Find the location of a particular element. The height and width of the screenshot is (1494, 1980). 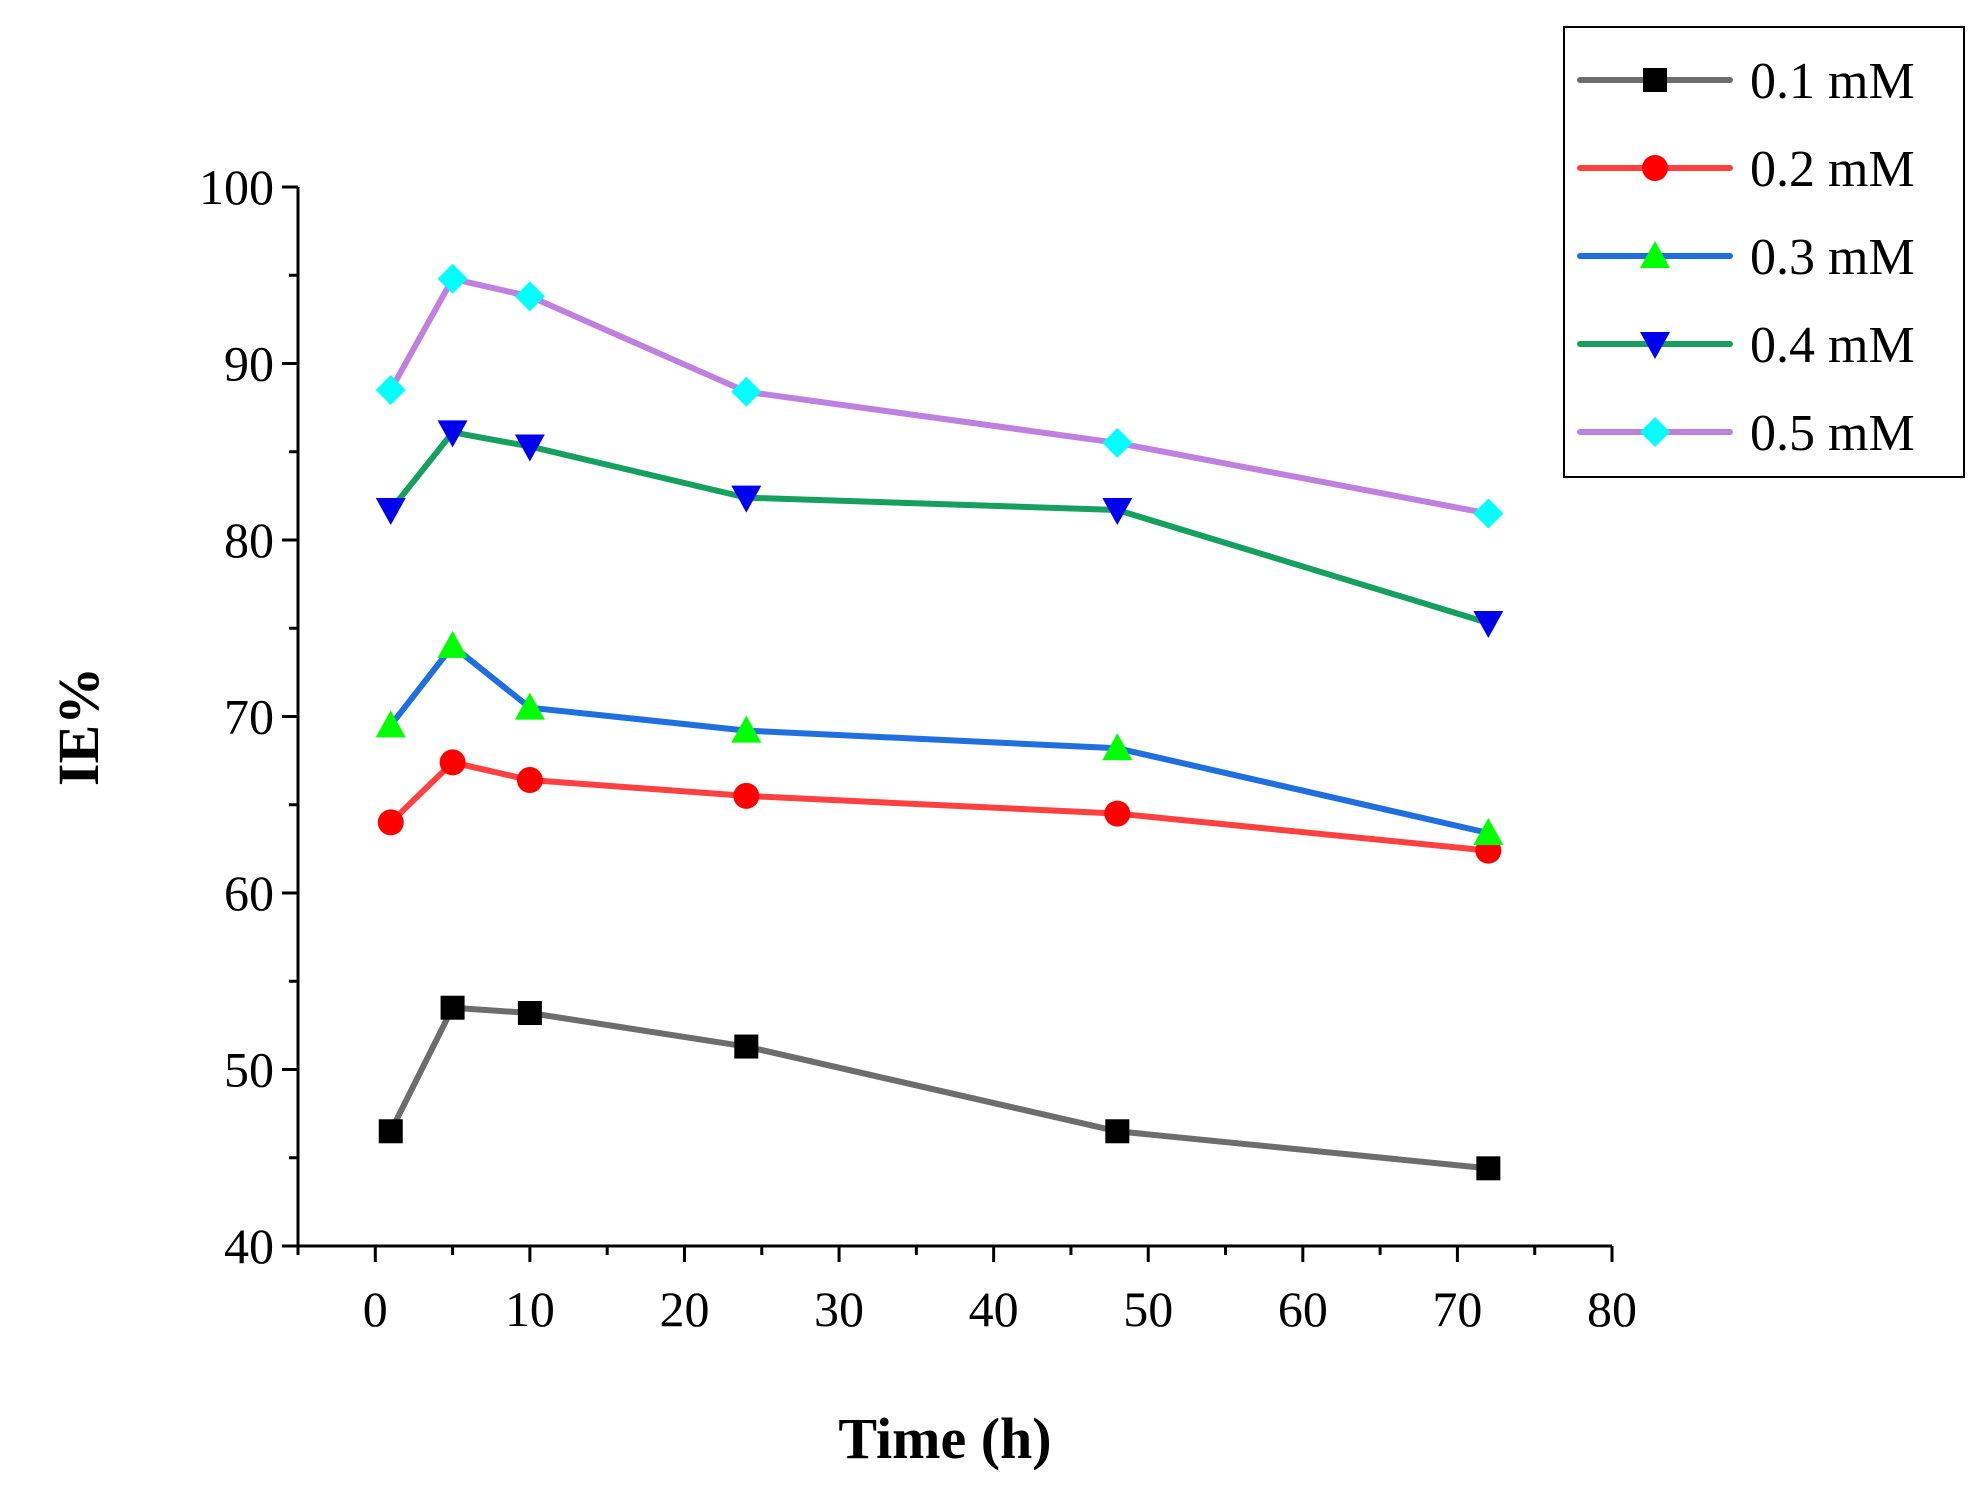

legend-item: 0.3 mM is located at coordinates (1746, 257).